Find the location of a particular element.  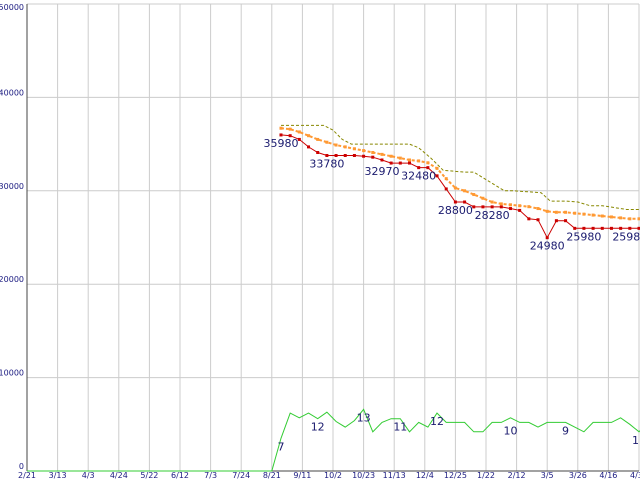

data-label: 32970 is located at coordinates (381, 171).